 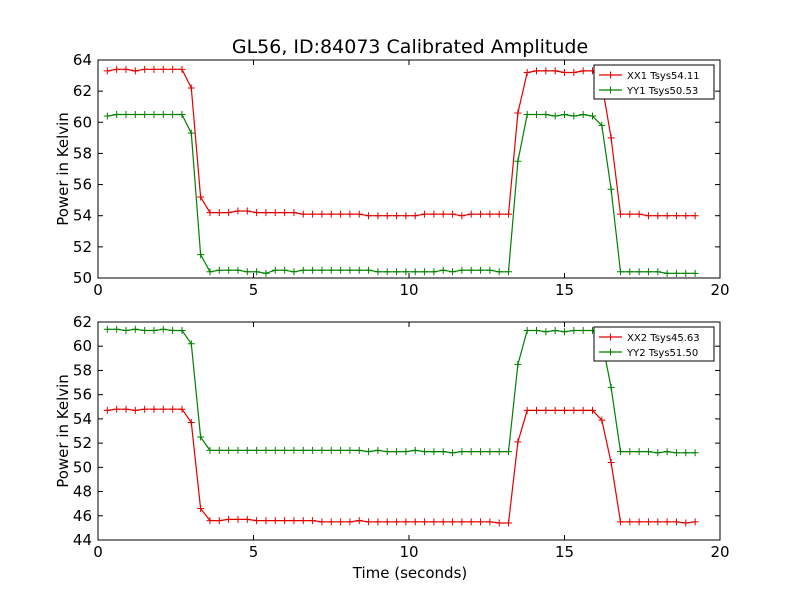 I want to click on x-tick-label: 0, so click(x=98, y=290).